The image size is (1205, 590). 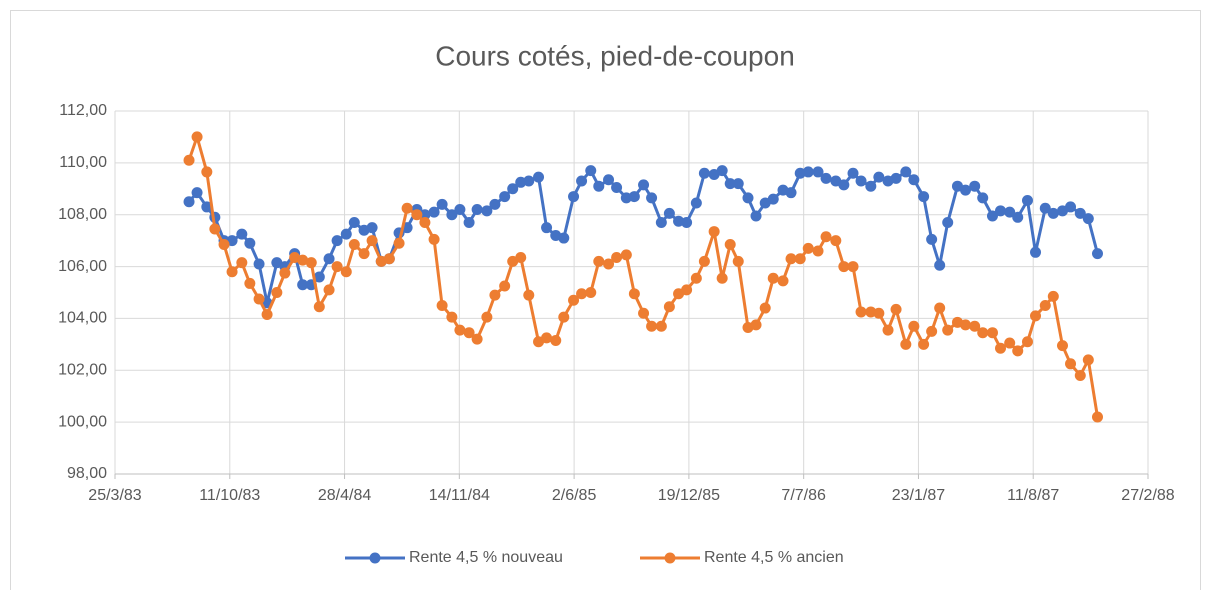 I want to click on x-tick-label: 11/8/87, so click(x=1033, y=495).